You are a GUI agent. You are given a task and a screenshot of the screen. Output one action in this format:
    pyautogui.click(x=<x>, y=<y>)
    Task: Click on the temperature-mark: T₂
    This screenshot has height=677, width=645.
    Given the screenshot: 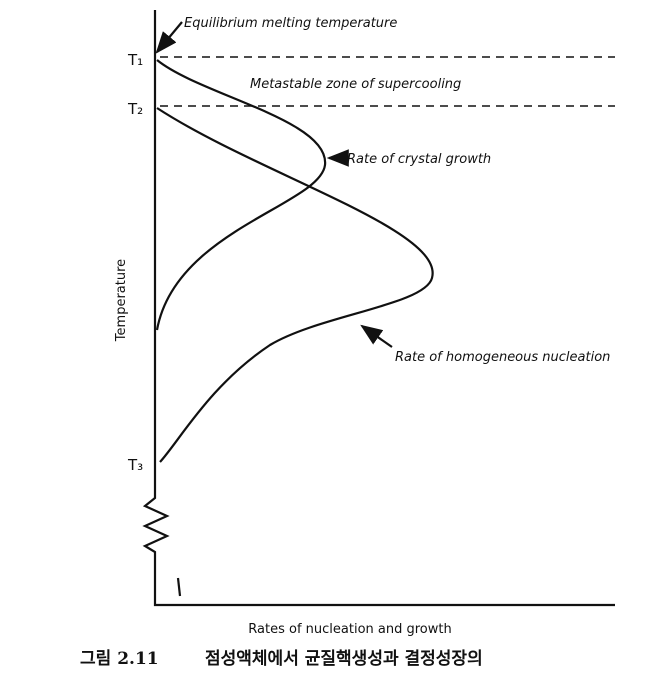 What is the action you would take?
    pyautogui.click(x=135, y=109)
    